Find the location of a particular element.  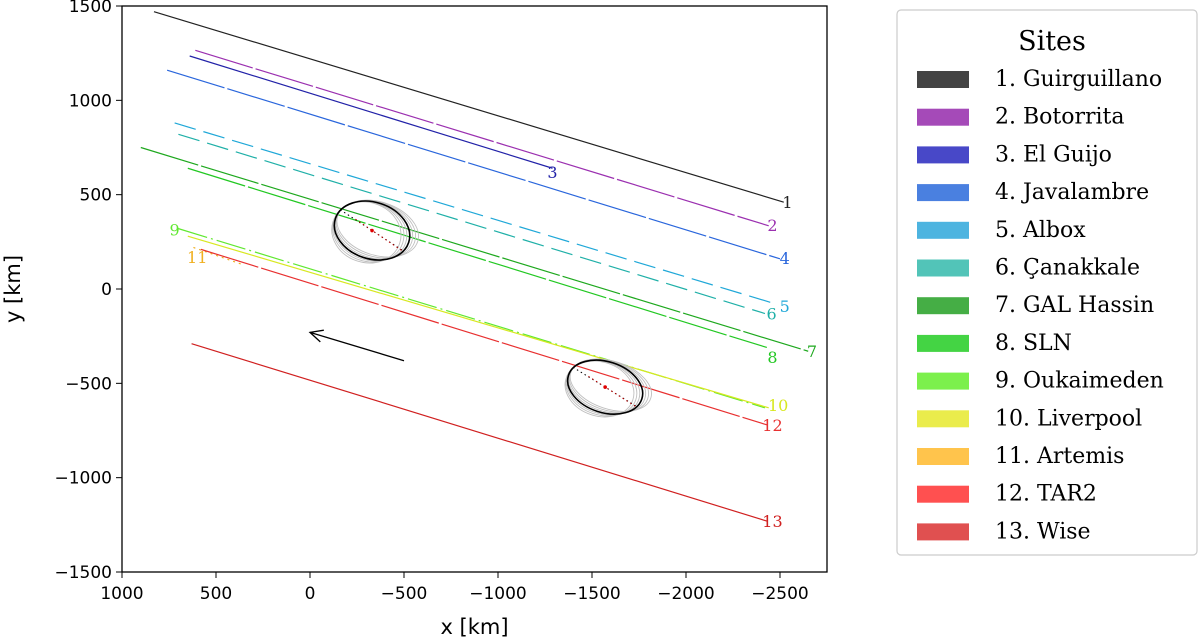

y-axis-label: y [km] is located at coordinates (13, 289).